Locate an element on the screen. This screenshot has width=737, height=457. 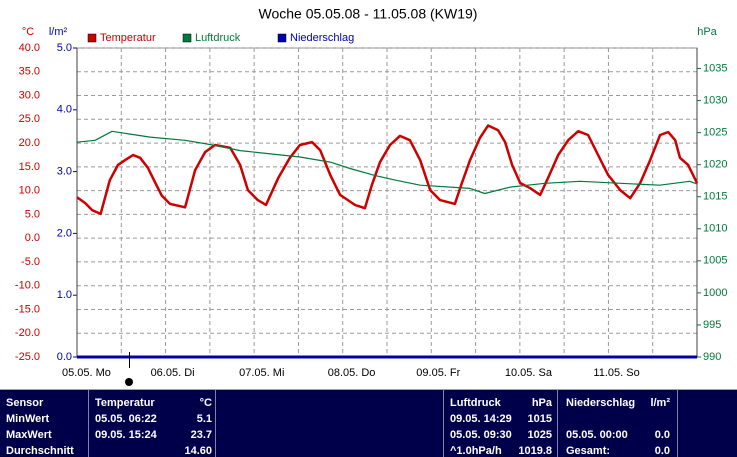
table-cell: 14.60 is located at coordinates (198, 451).